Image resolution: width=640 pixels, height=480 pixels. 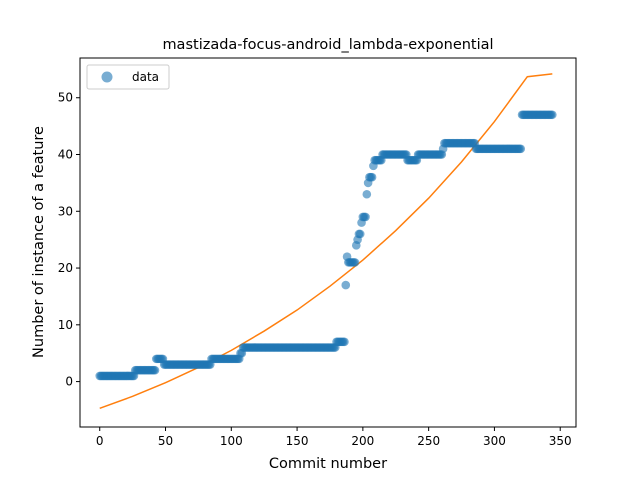 I want to click on x-axis: 0 50 100 150 200 250 300 350, so click(x=334, y=437).